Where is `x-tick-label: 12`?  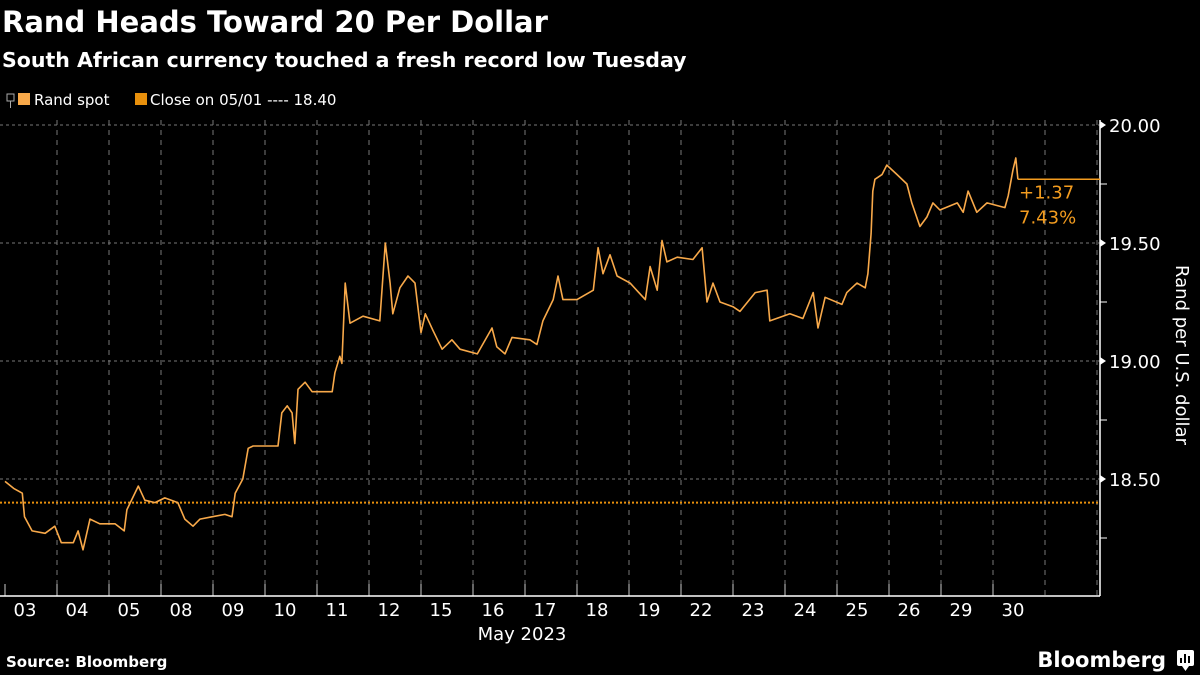 x-tick-label: 12 is located at coordinates (389, 610).